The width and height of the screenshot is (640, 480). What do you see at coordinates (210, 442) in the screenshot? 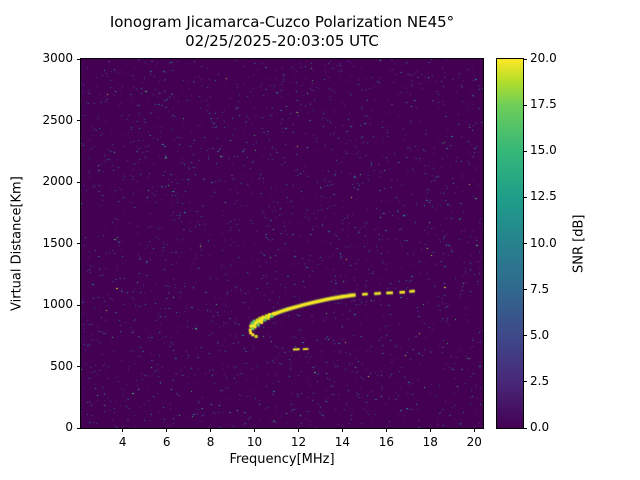
I see `x-tick-label: 8` at bounding box center [210, 442].